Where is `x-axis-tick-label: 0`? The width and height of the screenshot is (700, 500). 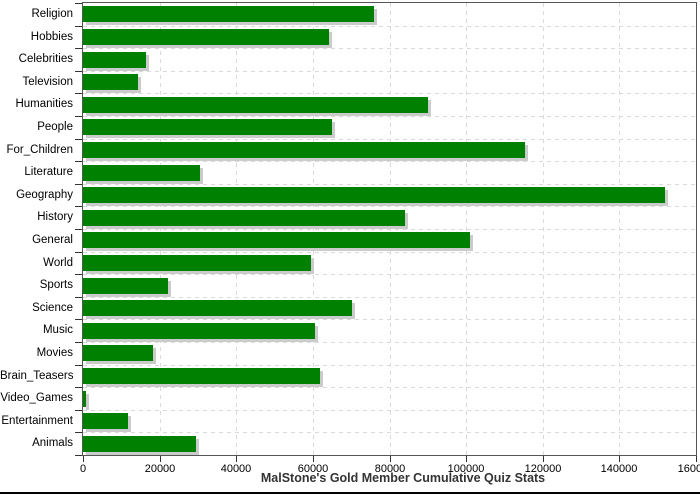 x-axis-tick-label: 0 is located at coordinates (83, 469).